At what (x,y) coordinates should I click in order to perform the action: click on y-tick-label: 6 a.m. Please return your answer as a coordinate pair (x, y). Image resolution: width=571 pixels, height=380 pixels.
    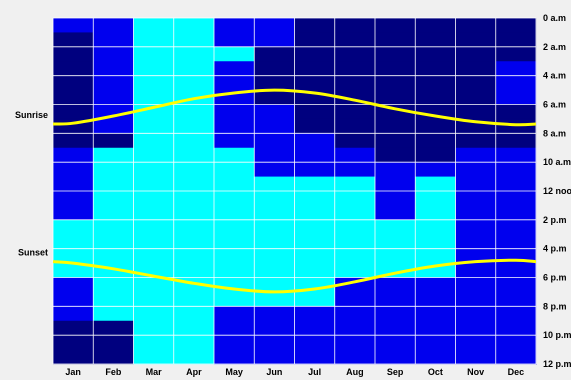
    Looking at the image, I should click on (554, 105).